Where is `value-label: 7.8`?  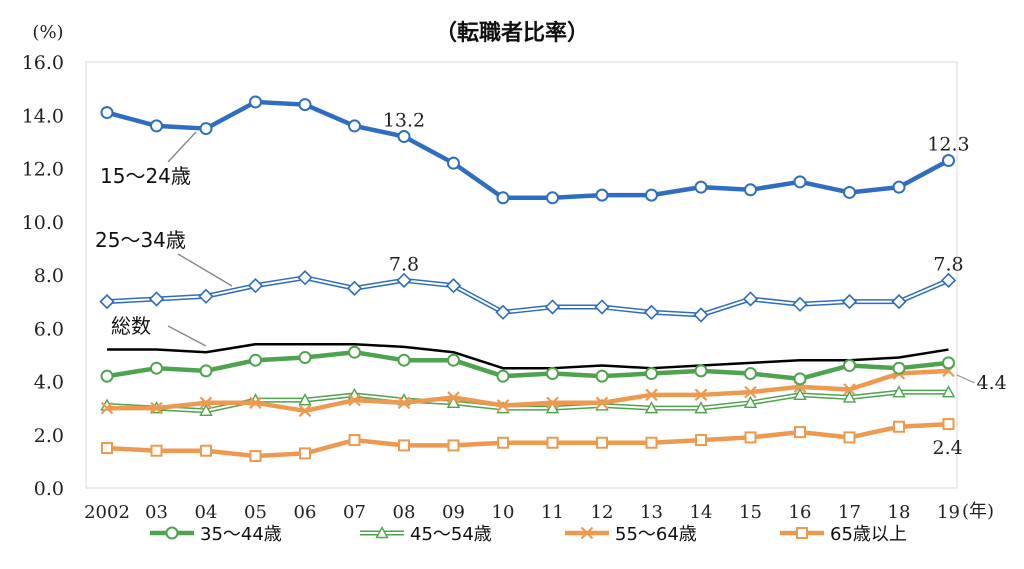 value-label: 7.8 is located at coordinates (948, 264).